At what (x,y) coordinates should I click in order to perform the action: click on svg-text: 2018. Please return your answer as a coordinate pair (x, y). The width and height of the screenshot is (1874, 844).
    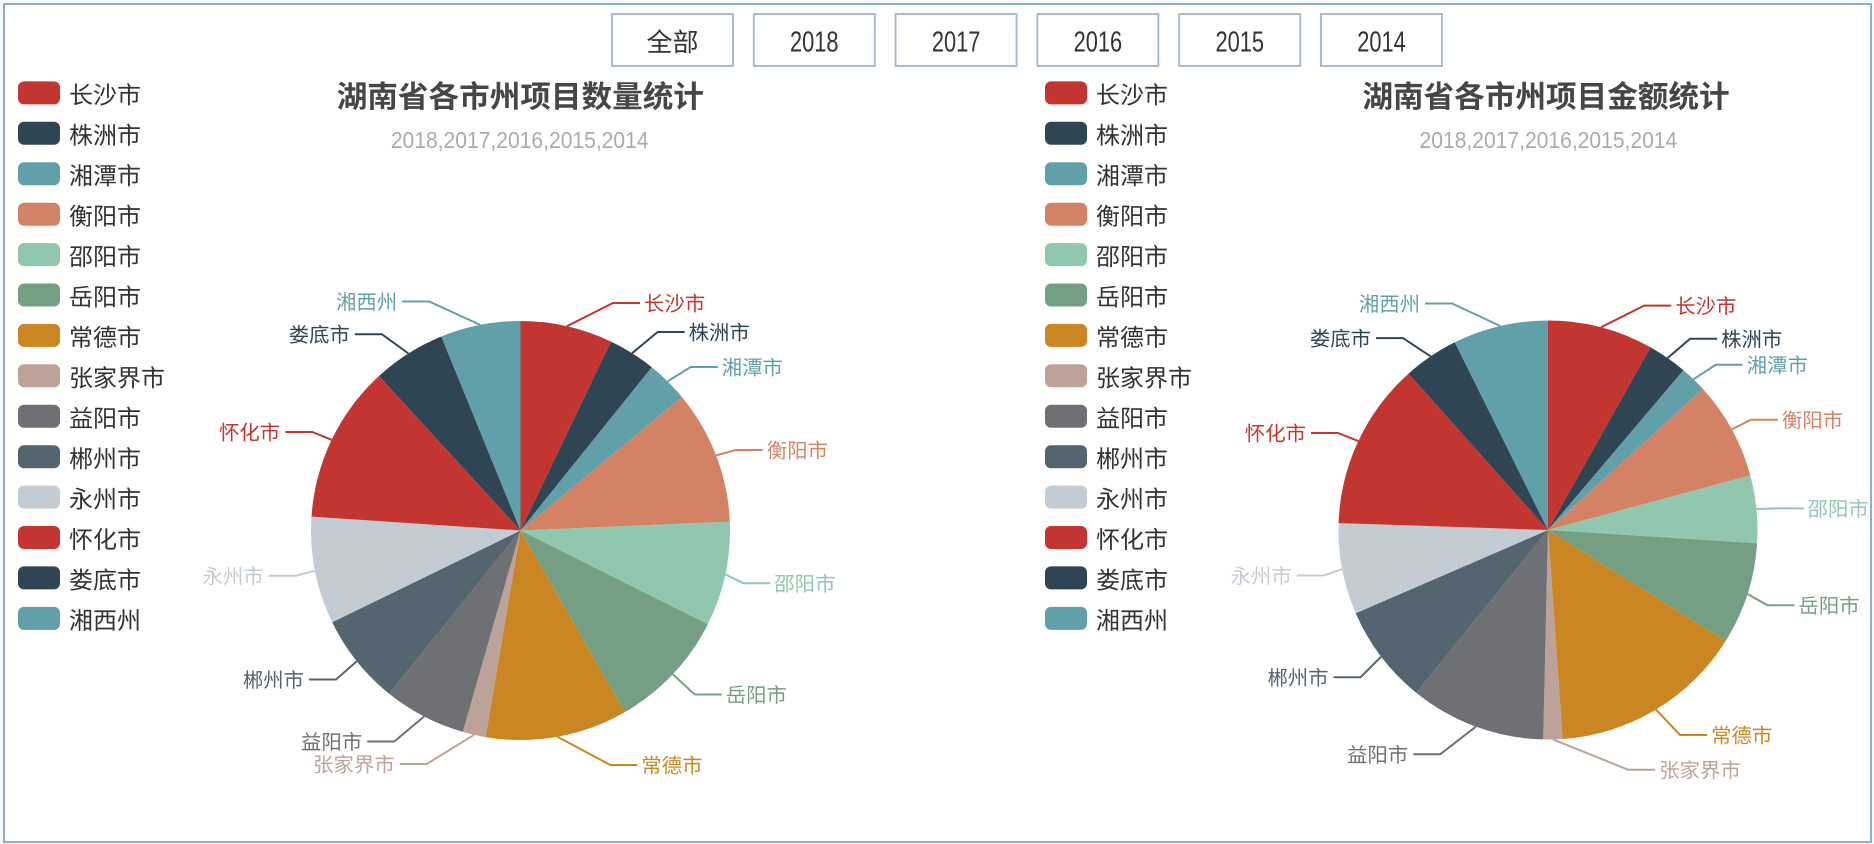
    Looking at the image, I should click on (814, 43).